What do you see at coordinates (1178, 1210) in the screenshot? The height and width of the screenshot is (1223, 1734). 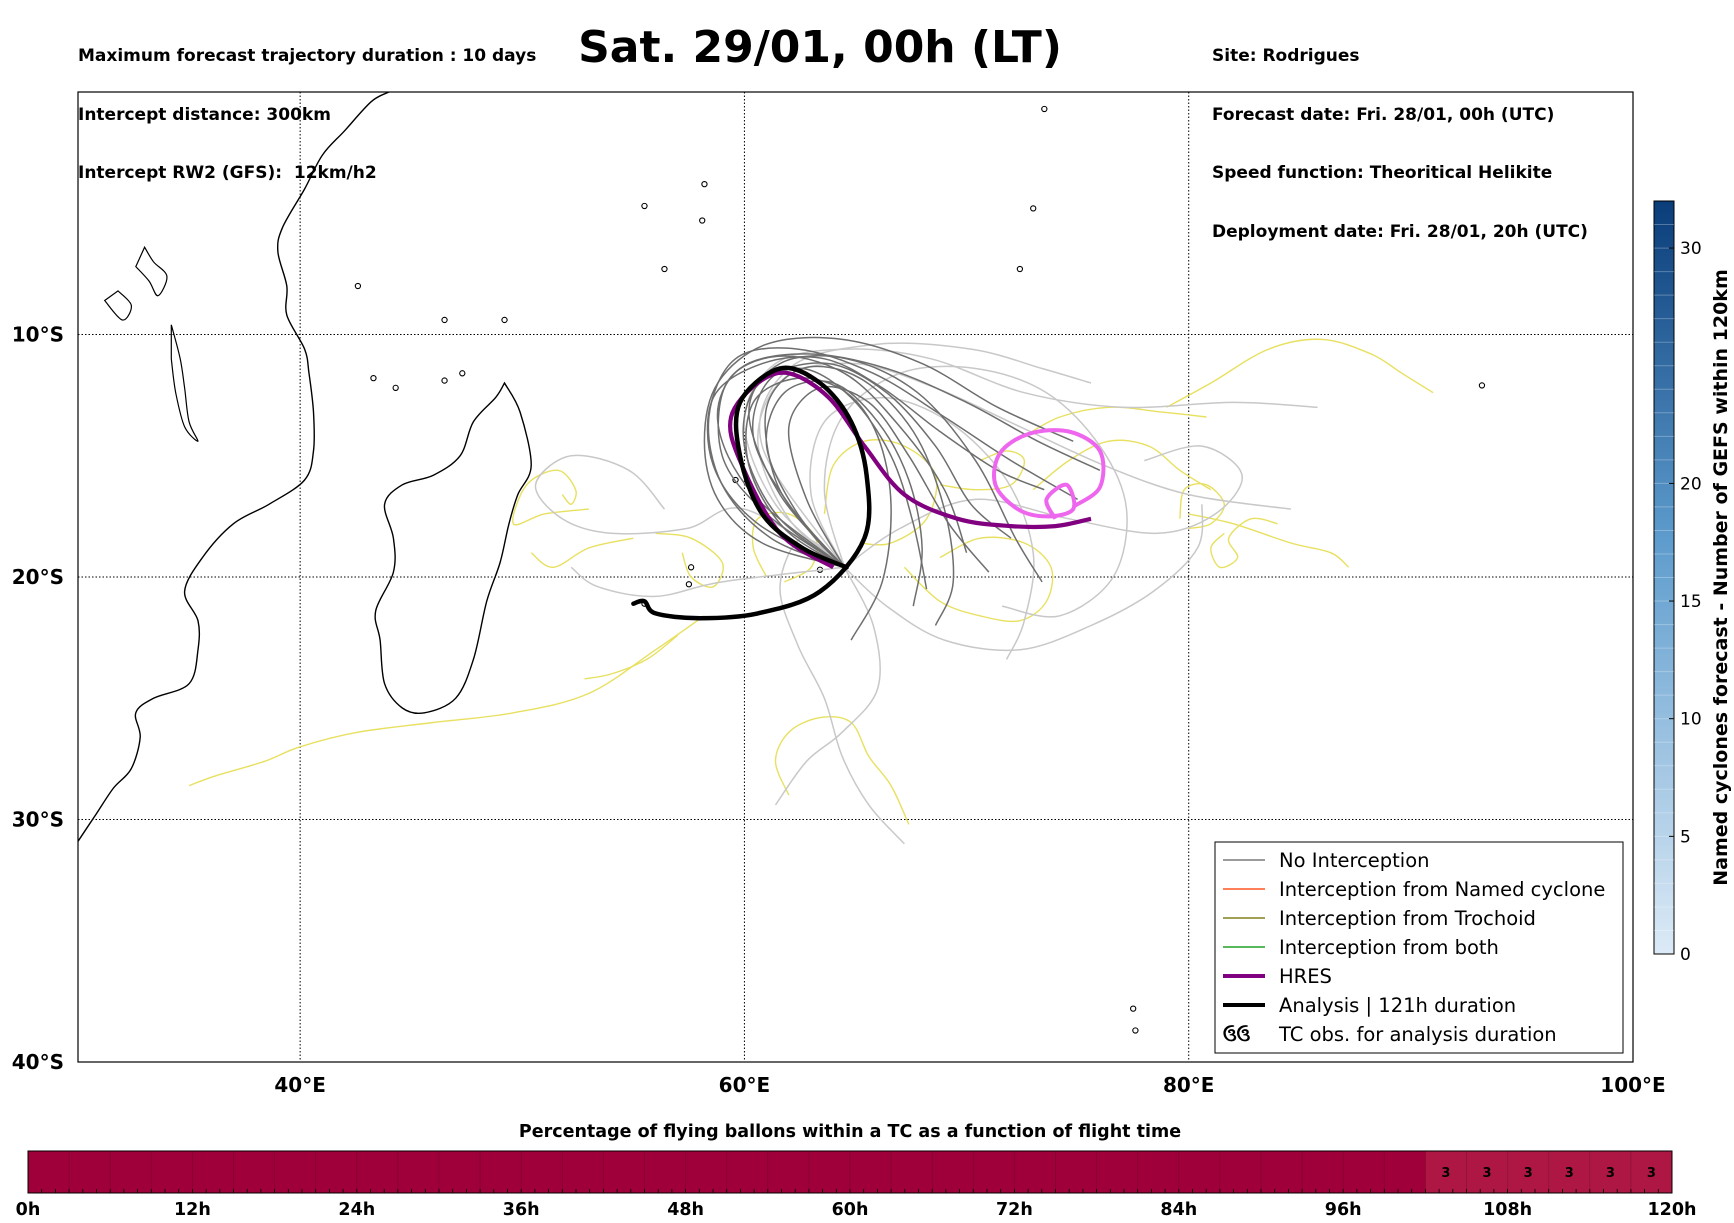 I see `flight-time-tick-label: 84h` at bounding box center [1178, 1210].